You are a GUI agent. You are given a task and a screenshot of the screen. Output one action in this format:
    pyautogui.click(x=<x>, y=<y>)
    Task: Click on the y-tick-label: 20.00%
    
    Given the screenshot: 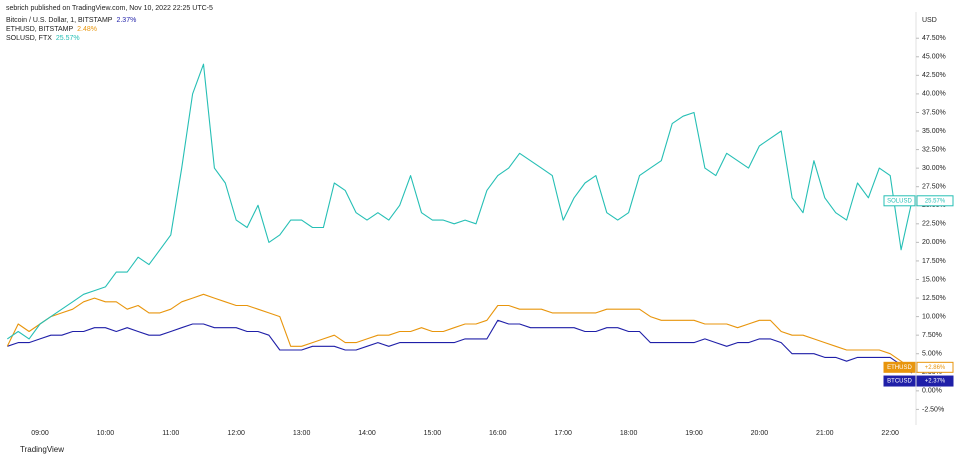 What is the action you would take?
    pyautogui.click(x=934, y=242)
    